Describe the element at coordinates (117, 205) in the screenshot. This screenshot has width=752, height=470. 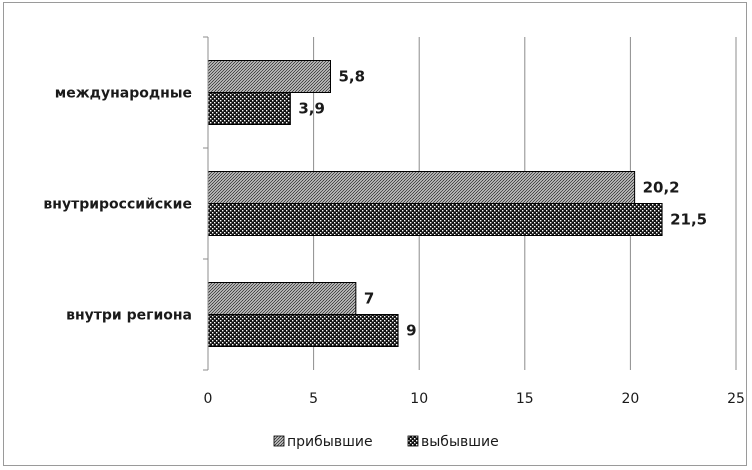
I see `category-label: внутрироссийские` at that location.